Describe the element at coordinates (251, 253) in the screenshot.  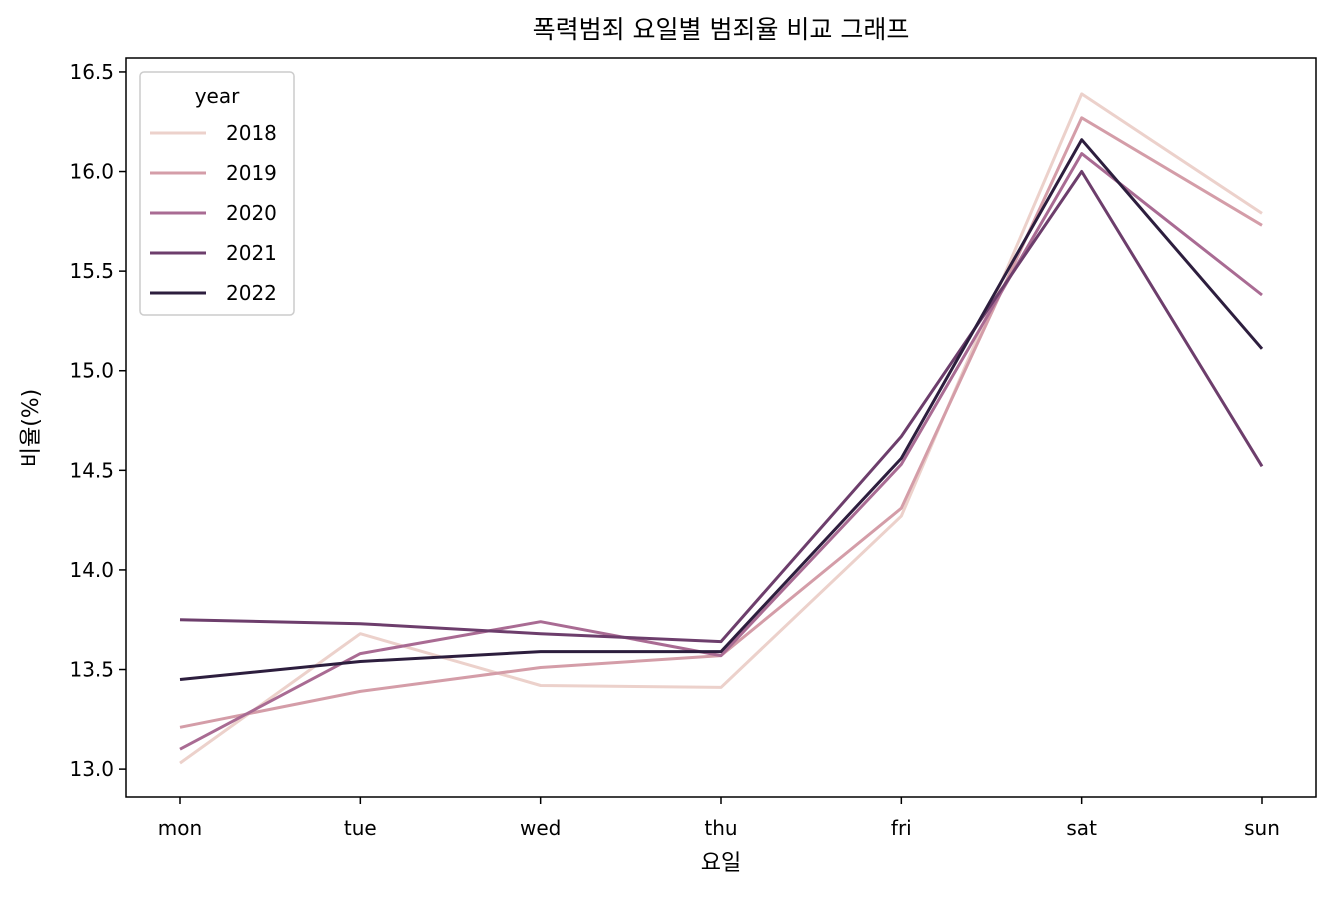
I see `legend-label: 2021` at that location.